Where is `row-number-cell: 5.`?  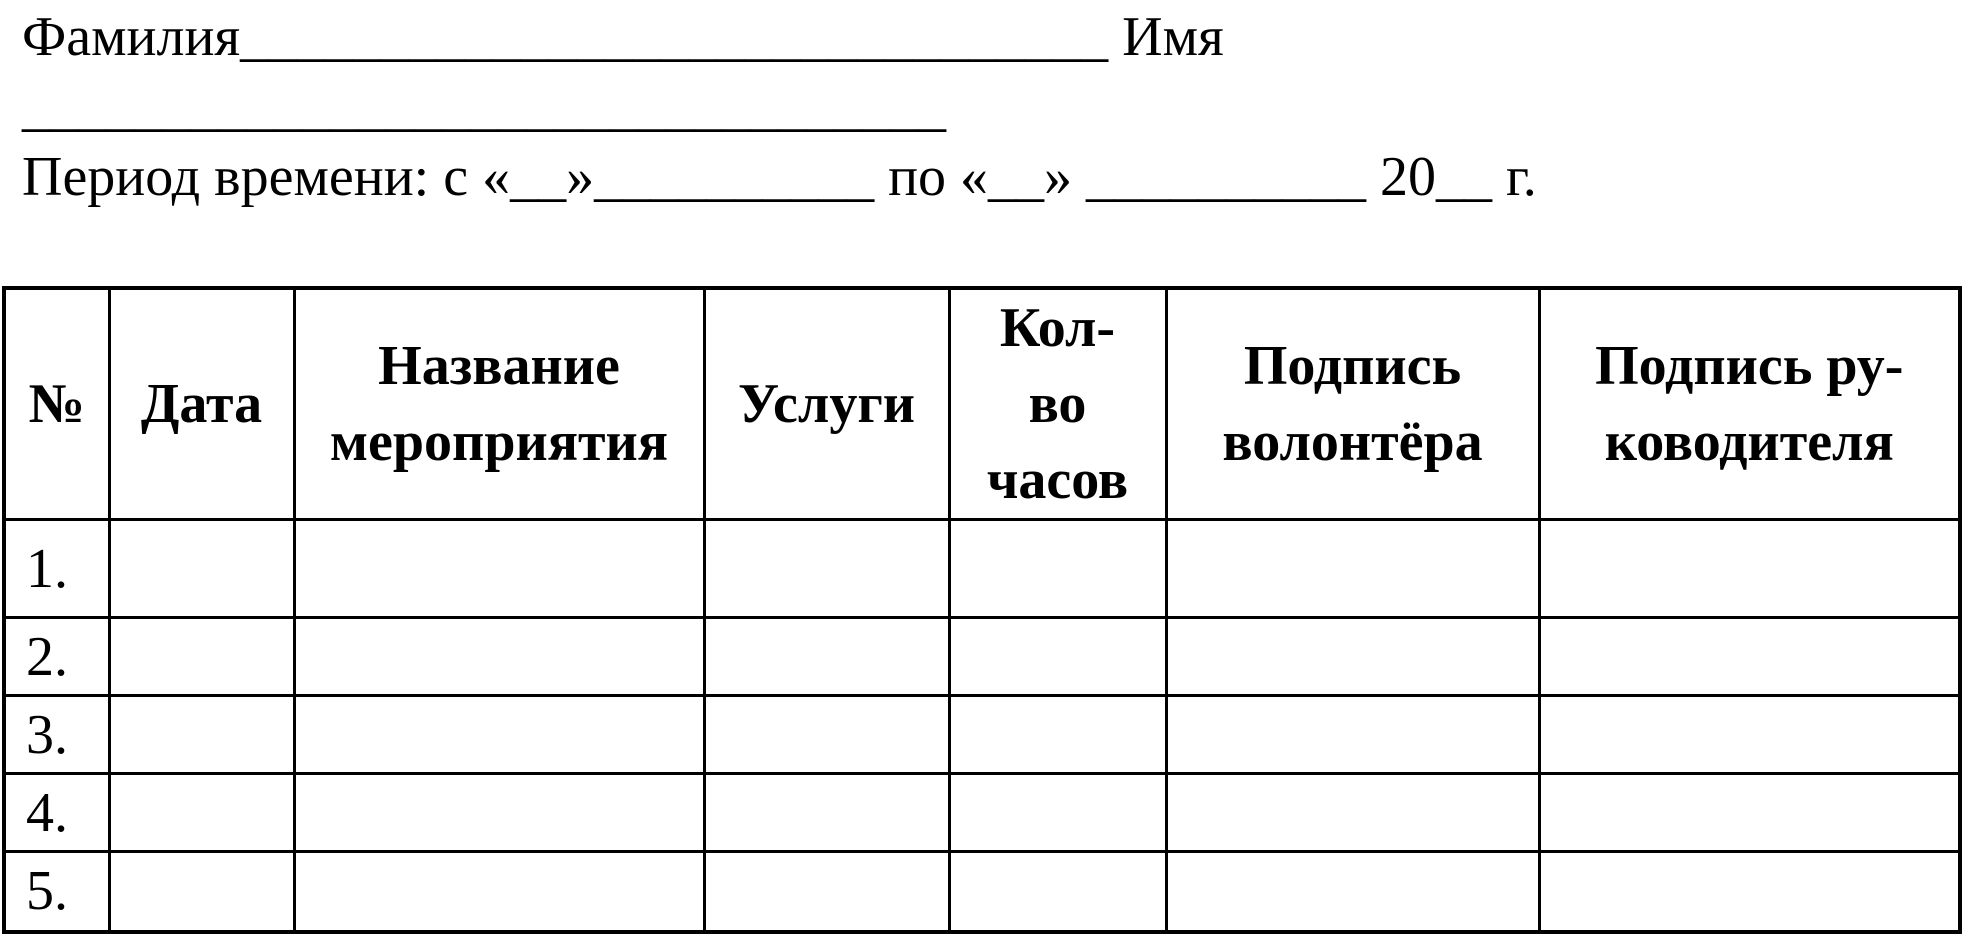
row-number-cell: 5. is located at coordinates (56, 891).